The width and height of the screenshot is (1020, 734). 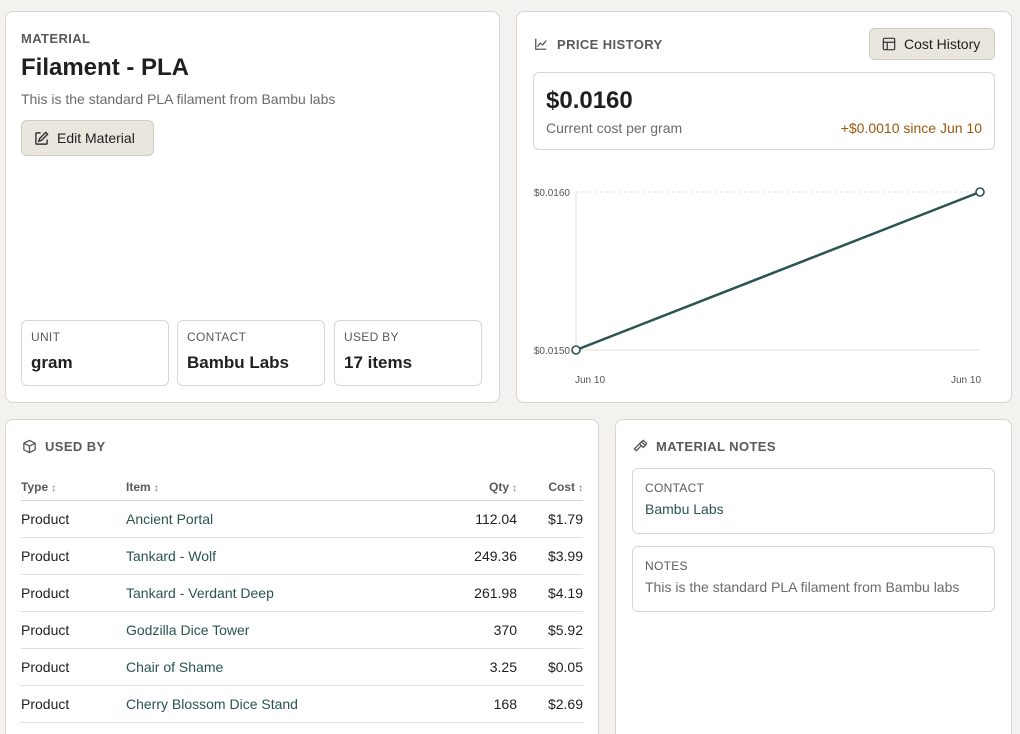 I want to click on table-row: Product Tankard - Wolf 249.36 $3.99, so click(x=302, y=556).